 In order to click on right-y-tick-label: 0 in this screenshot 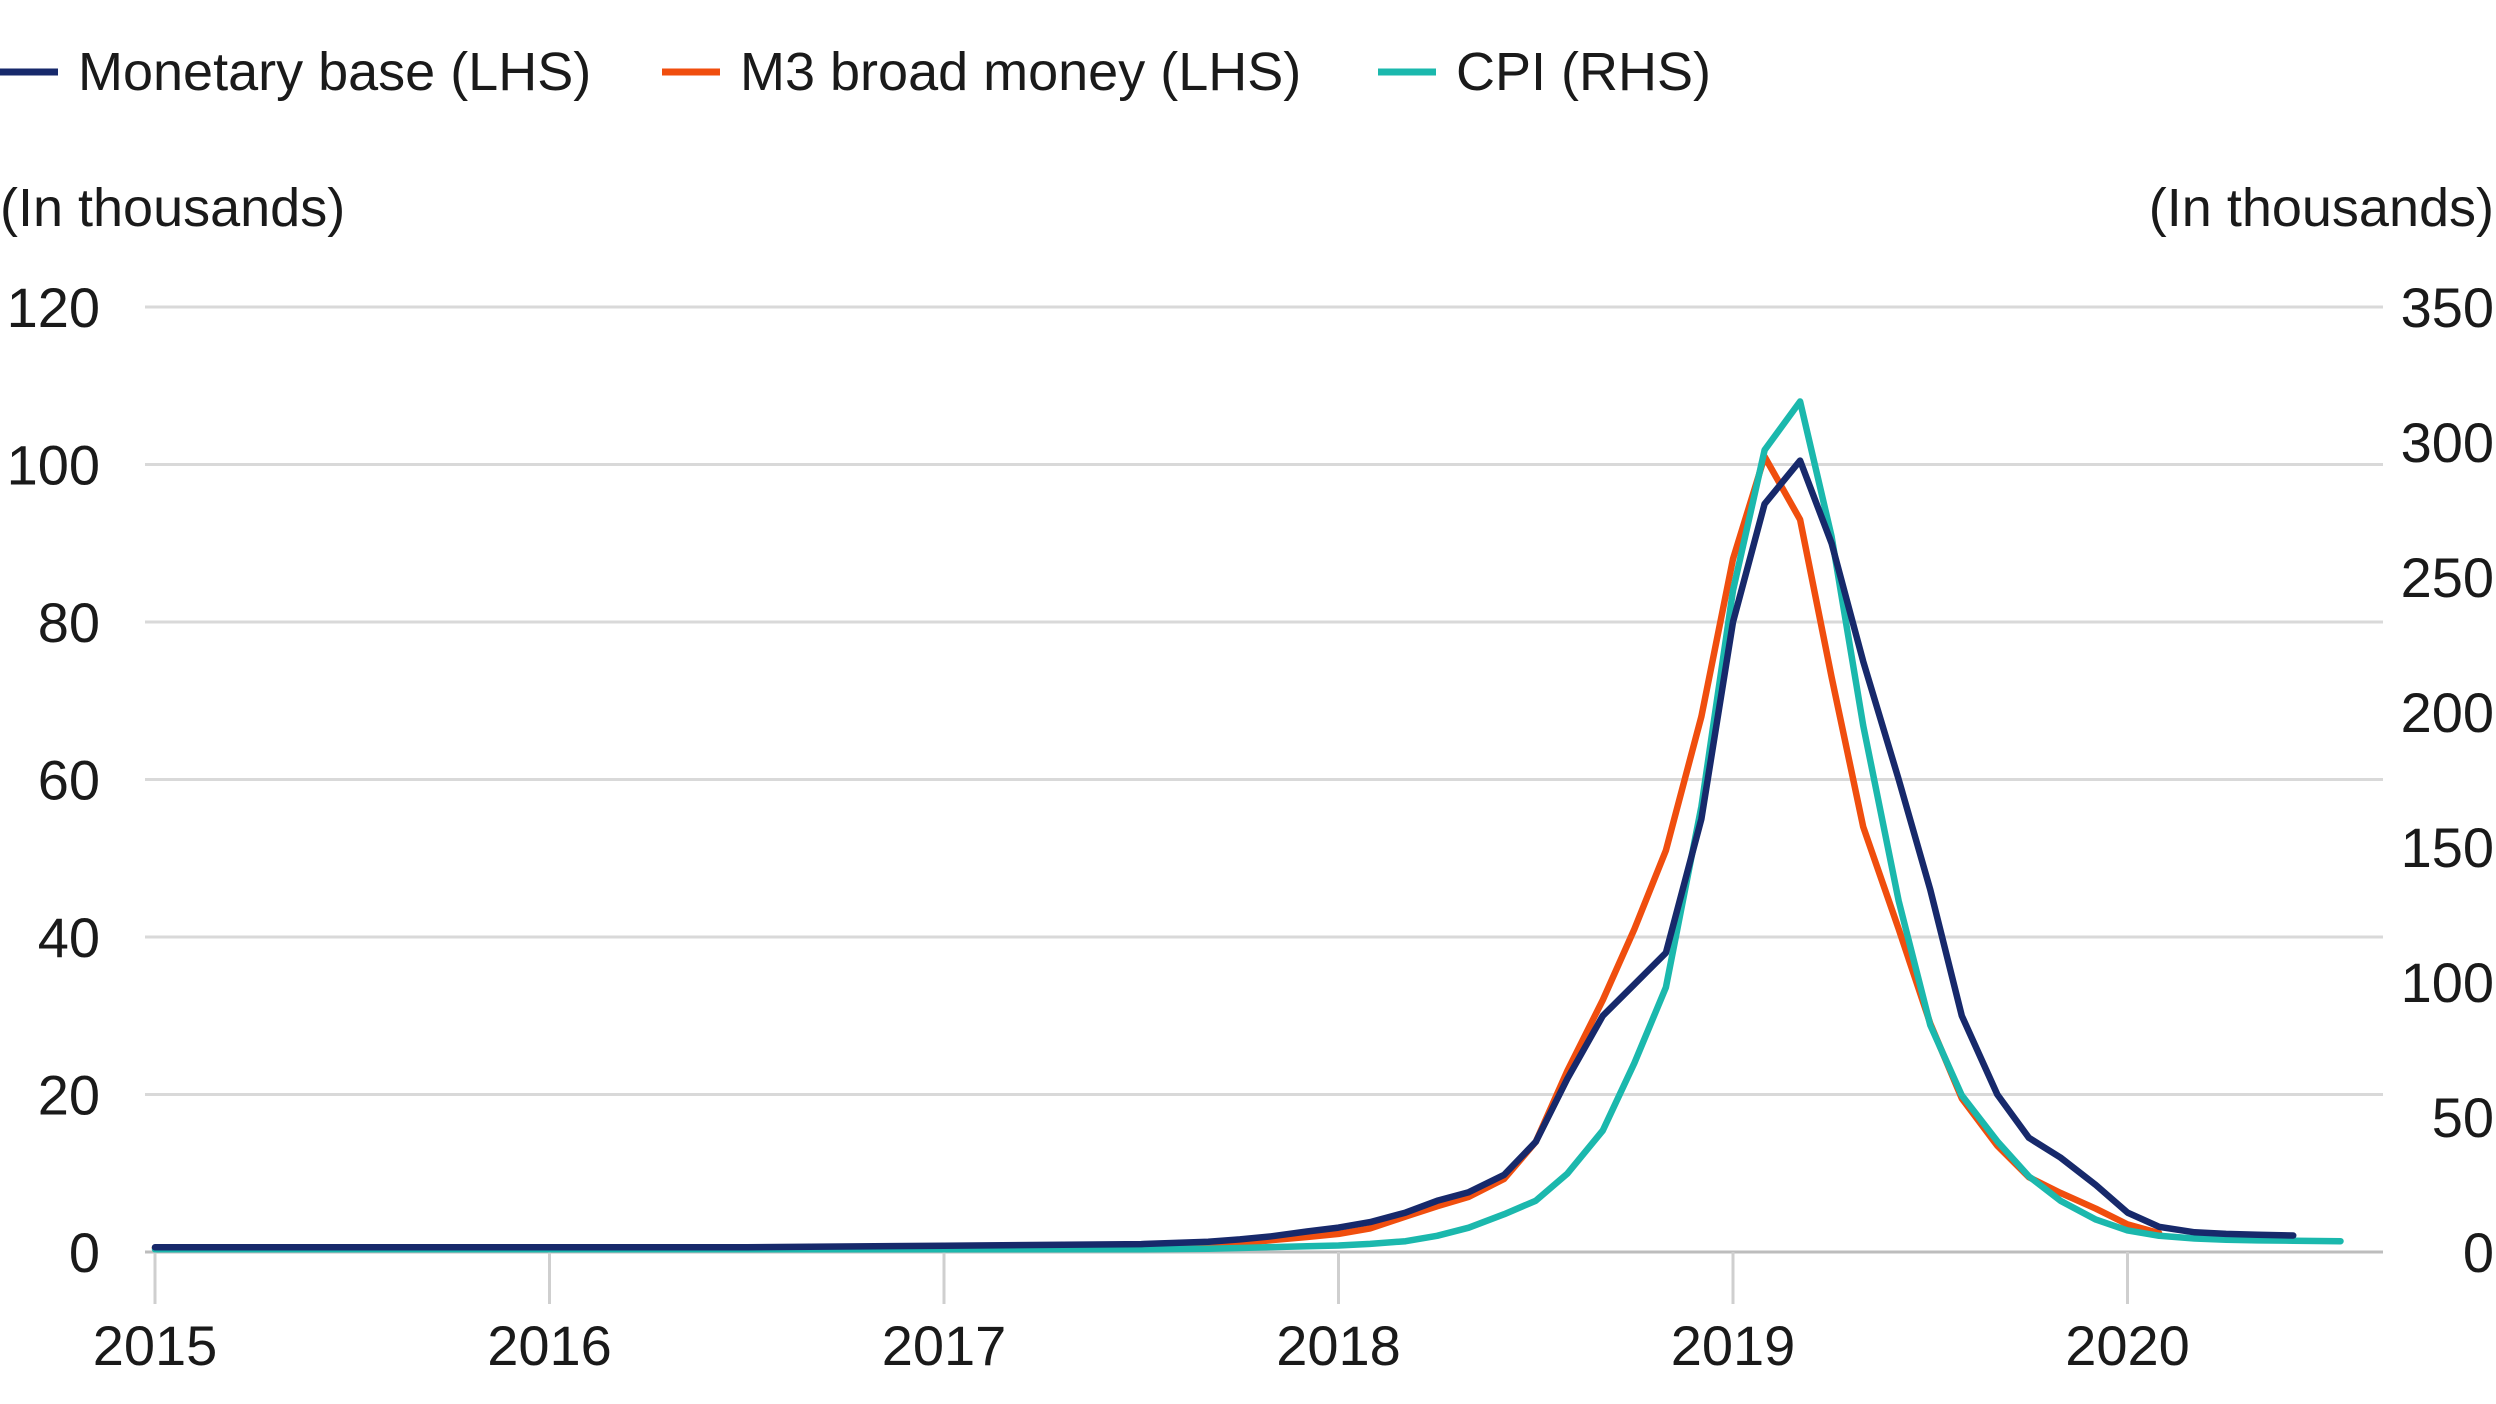, I will do `click(2478, 1252)`.